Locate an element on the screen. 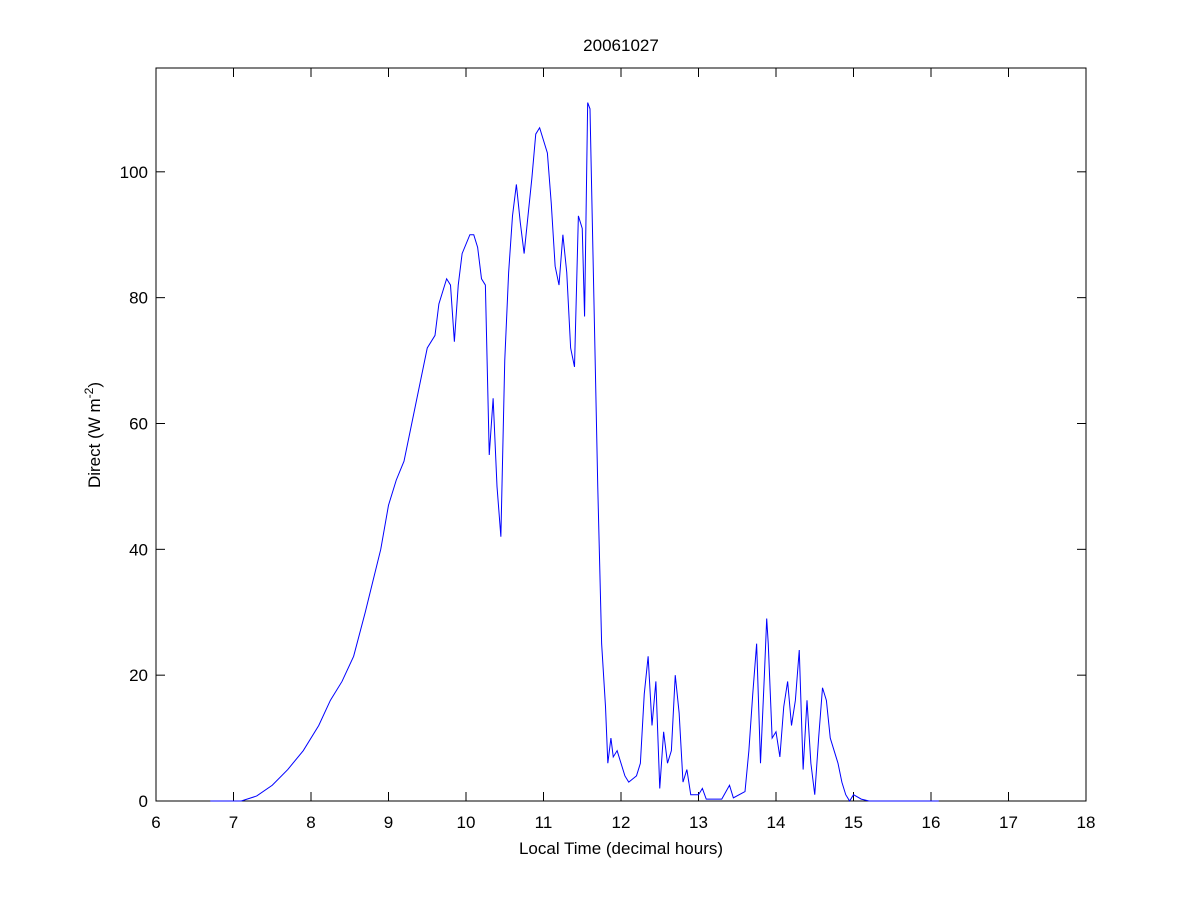 The image size is (1200, 900). y-tick-label: 60 is located at coordinates (138, 423).